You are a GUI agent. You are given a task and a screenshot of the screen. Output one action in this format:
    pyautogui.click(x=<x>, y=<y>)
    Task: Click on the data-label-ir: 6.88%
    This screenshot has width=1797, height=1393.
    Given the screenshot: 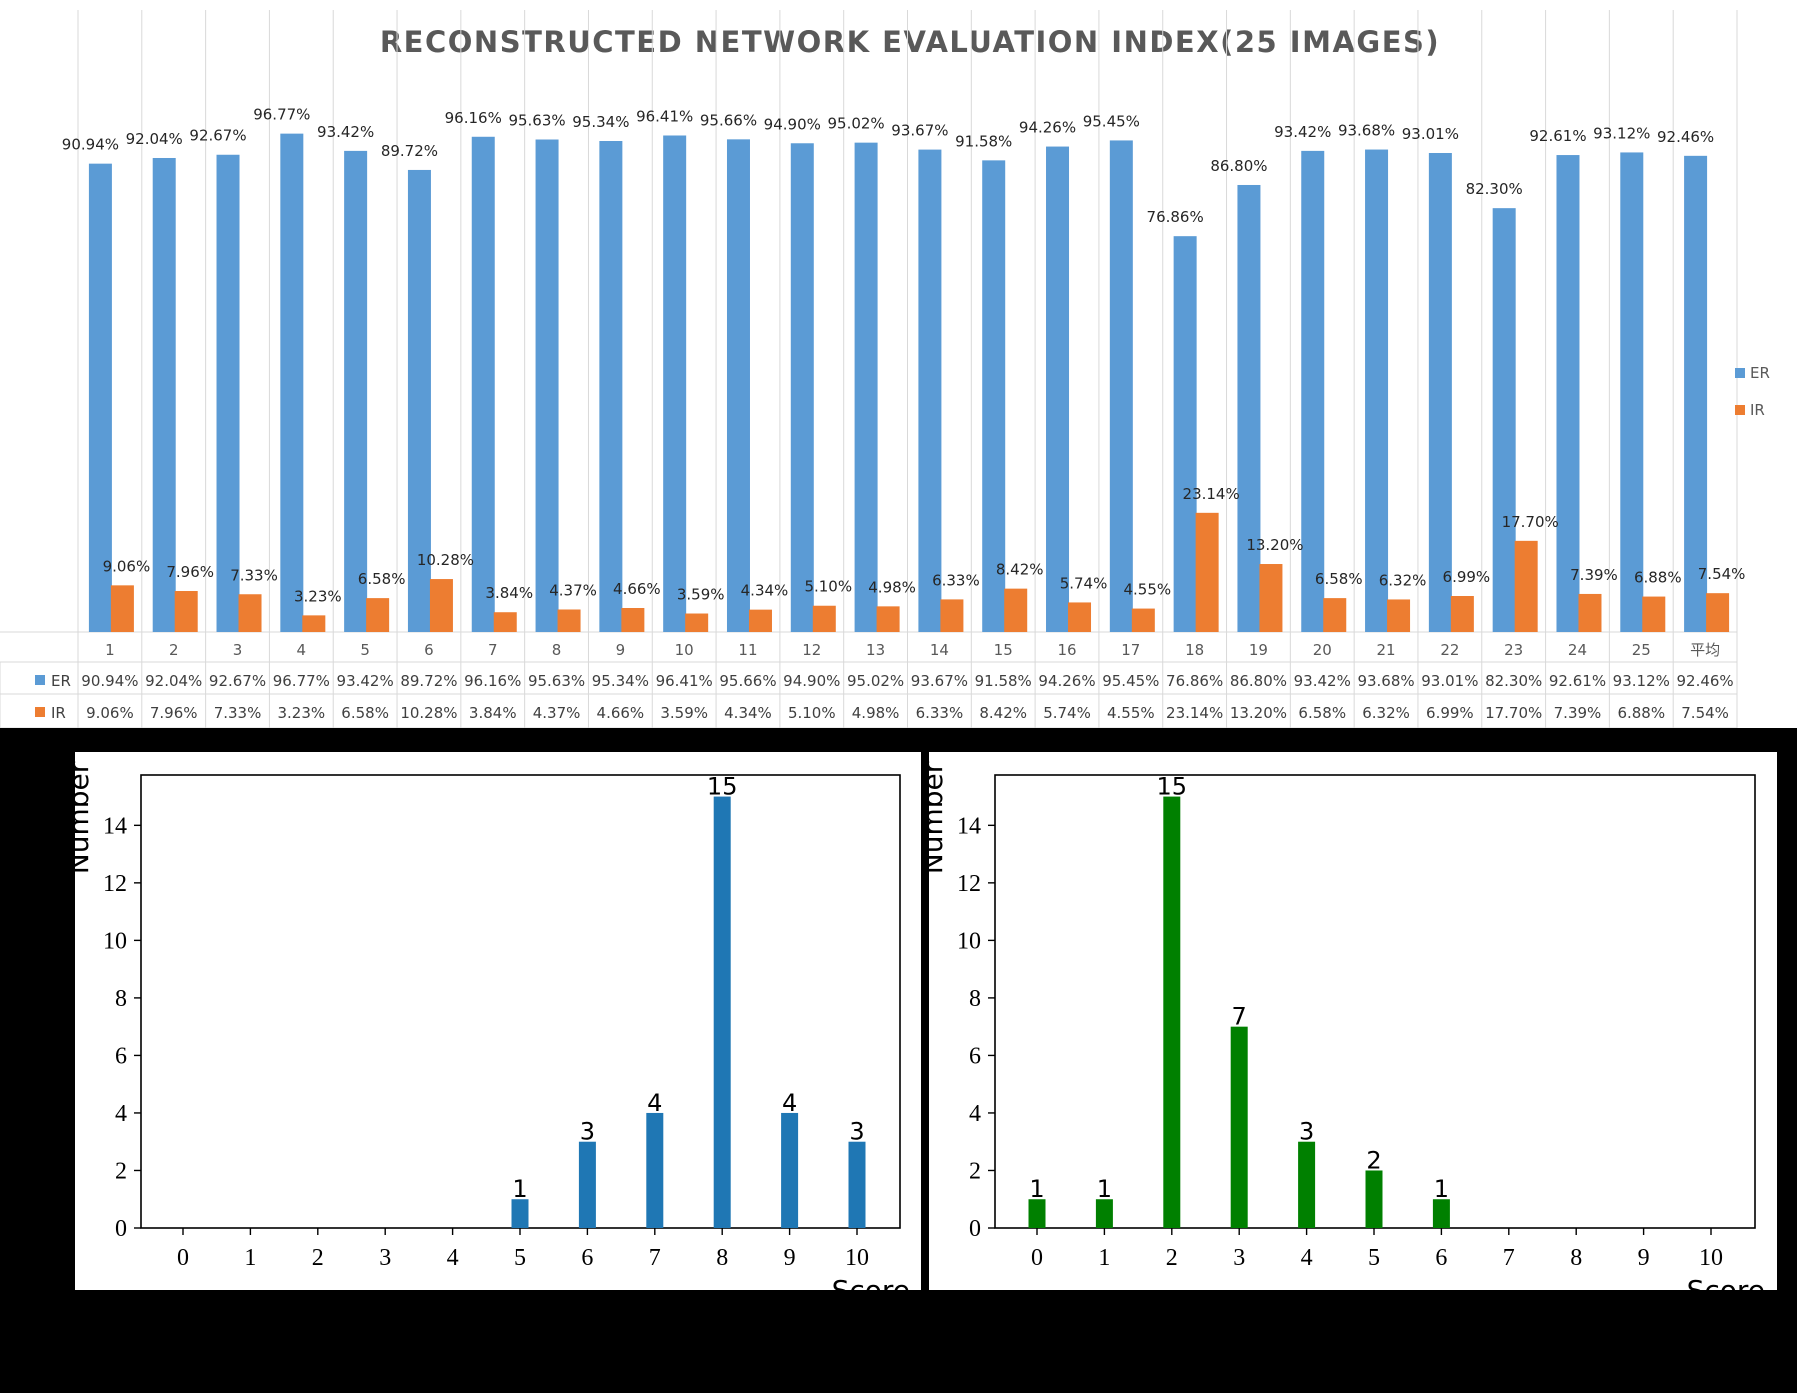 What is the action you would take?
    pyautogui.click(x=1658, y=578)
    